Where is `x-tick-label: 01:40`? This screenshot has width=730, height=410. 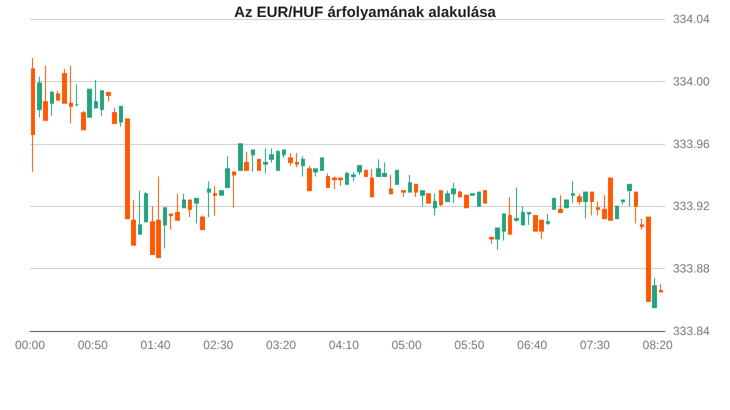 x-tick-label: 01:40 is located at coordinates (155, 345).